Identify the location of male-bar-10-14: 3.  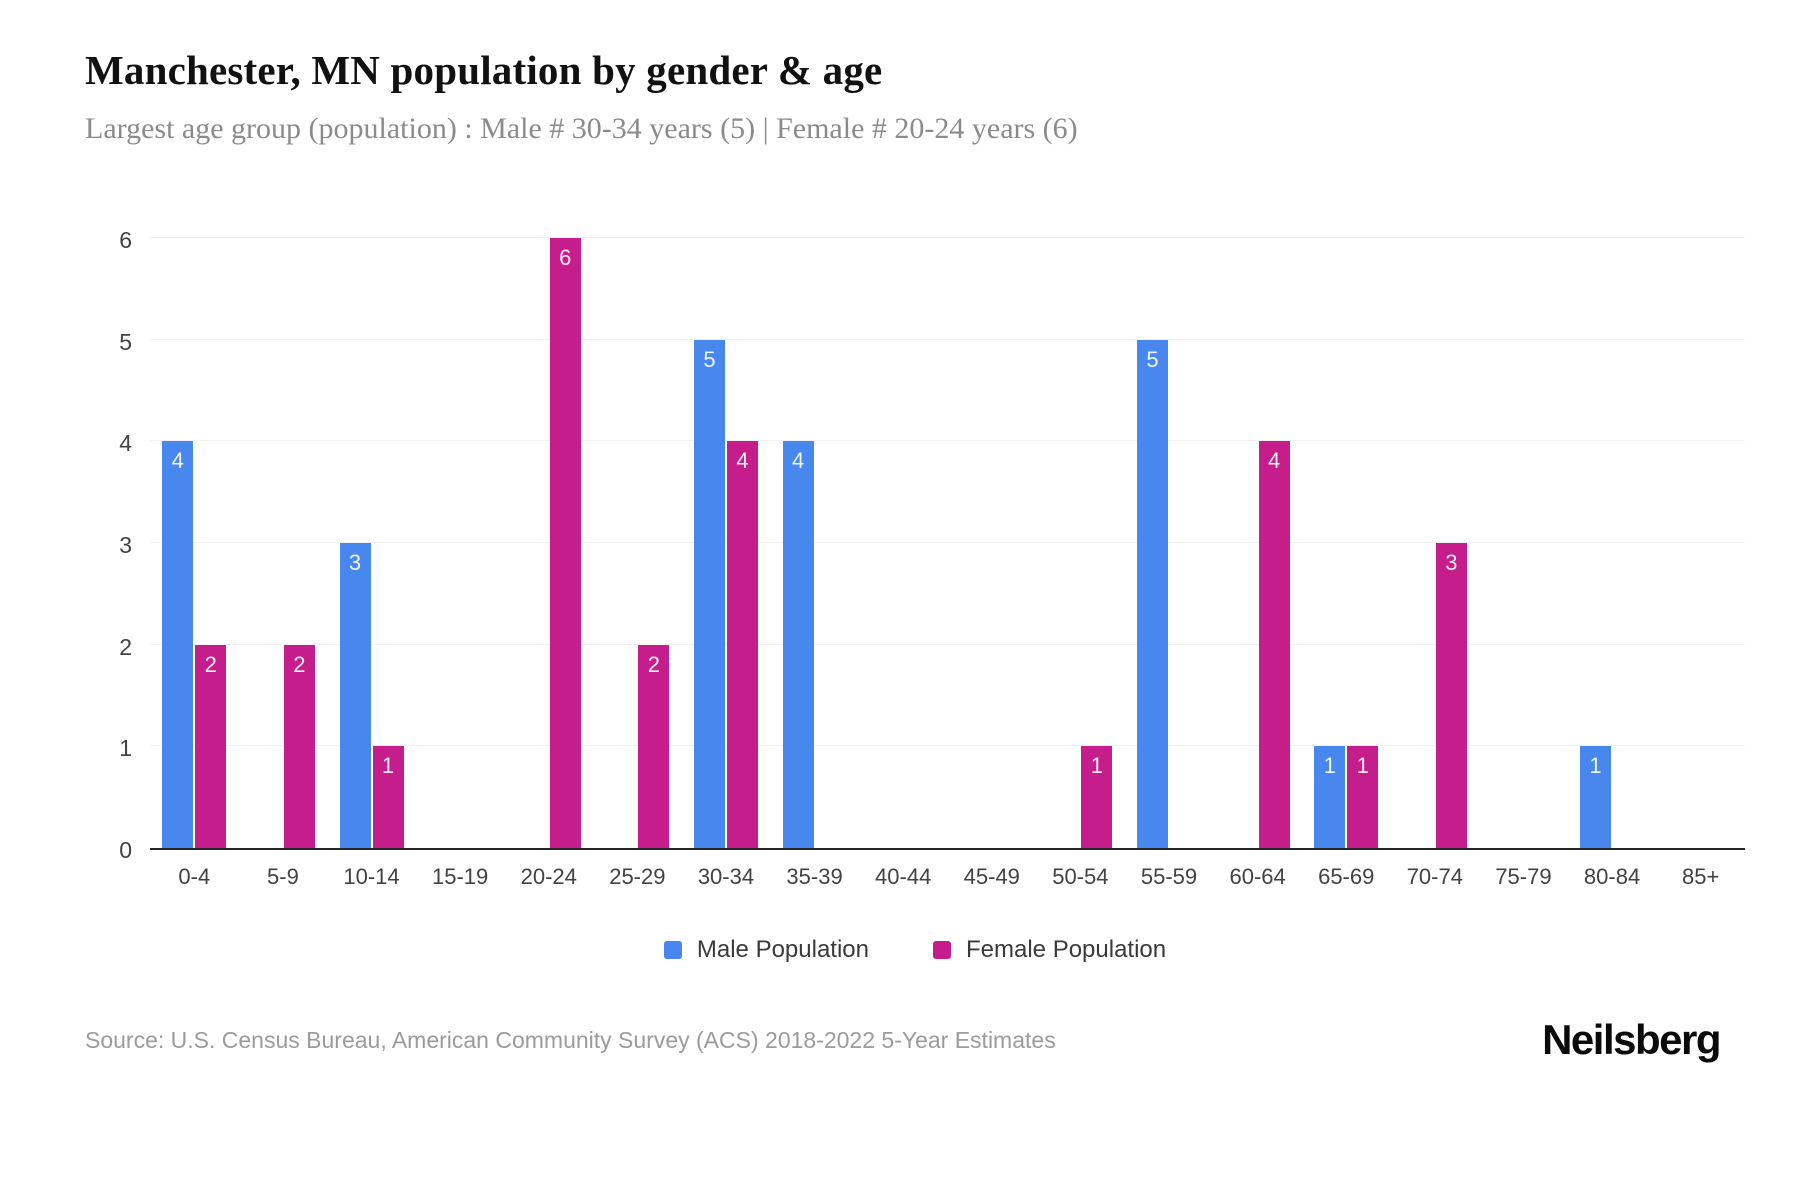
(355, 695).